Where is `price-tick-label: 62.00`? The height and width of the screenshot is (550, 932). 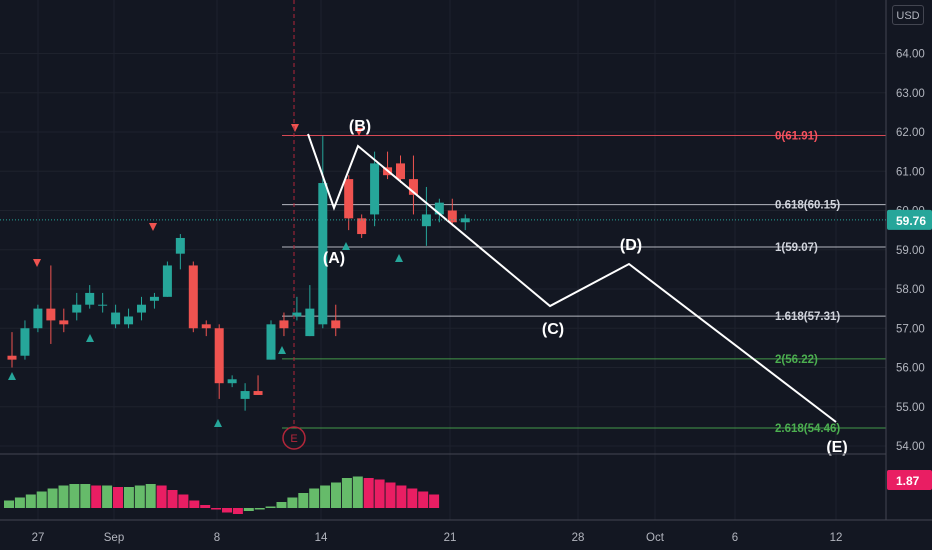
price-tick-label: 62.00 is located at coordinates (910, 133).